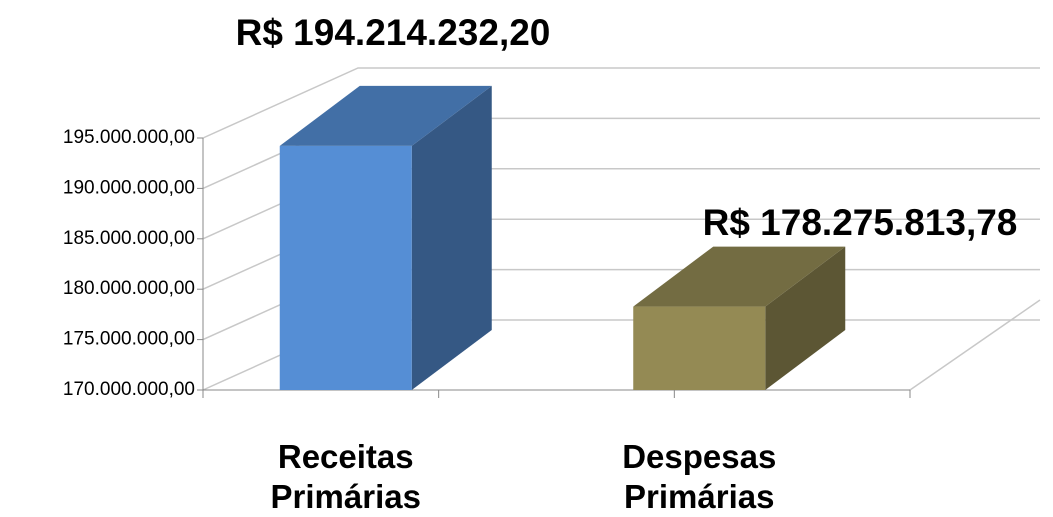 The image size is (1053, 517). What do you see at coordinates (129, 339) in the screenshot?
I see `y-tick-label: 175.000.000,00` at bounding box center [129, 339].